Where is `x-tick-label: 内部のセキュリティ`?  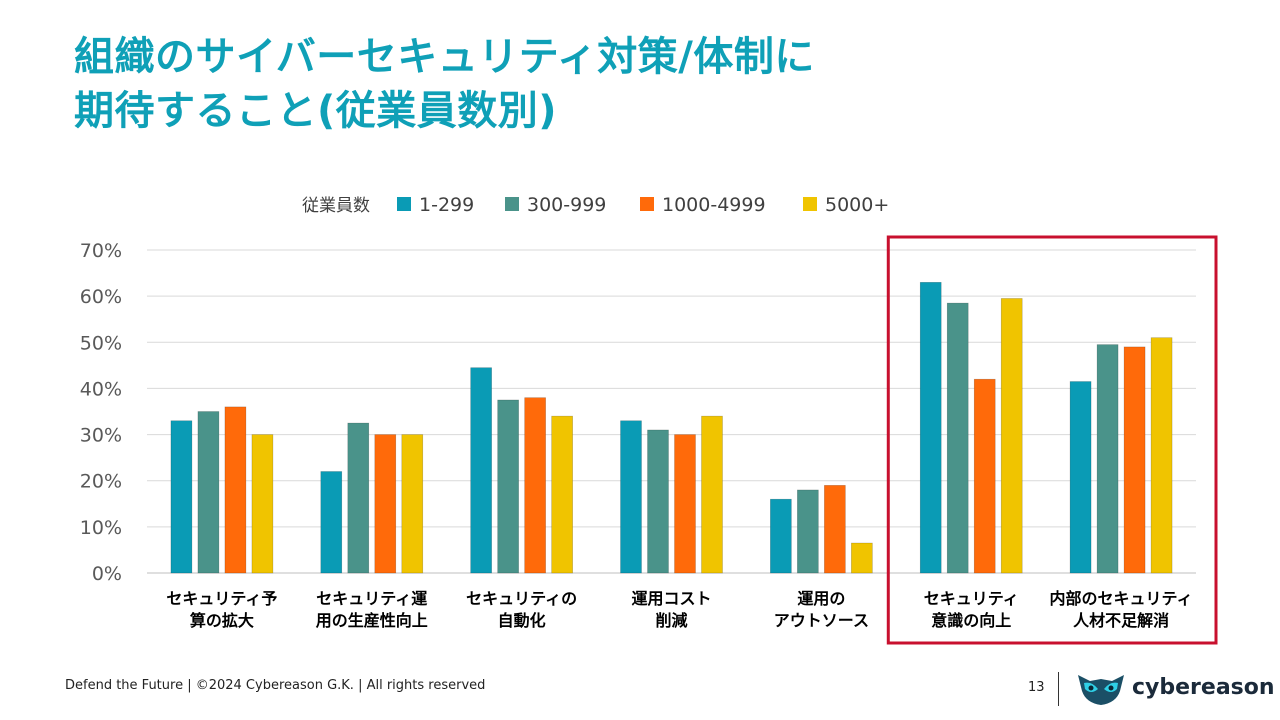 x-tick-label: 内部のセキュリティ is located at coordinates (1121, 598).